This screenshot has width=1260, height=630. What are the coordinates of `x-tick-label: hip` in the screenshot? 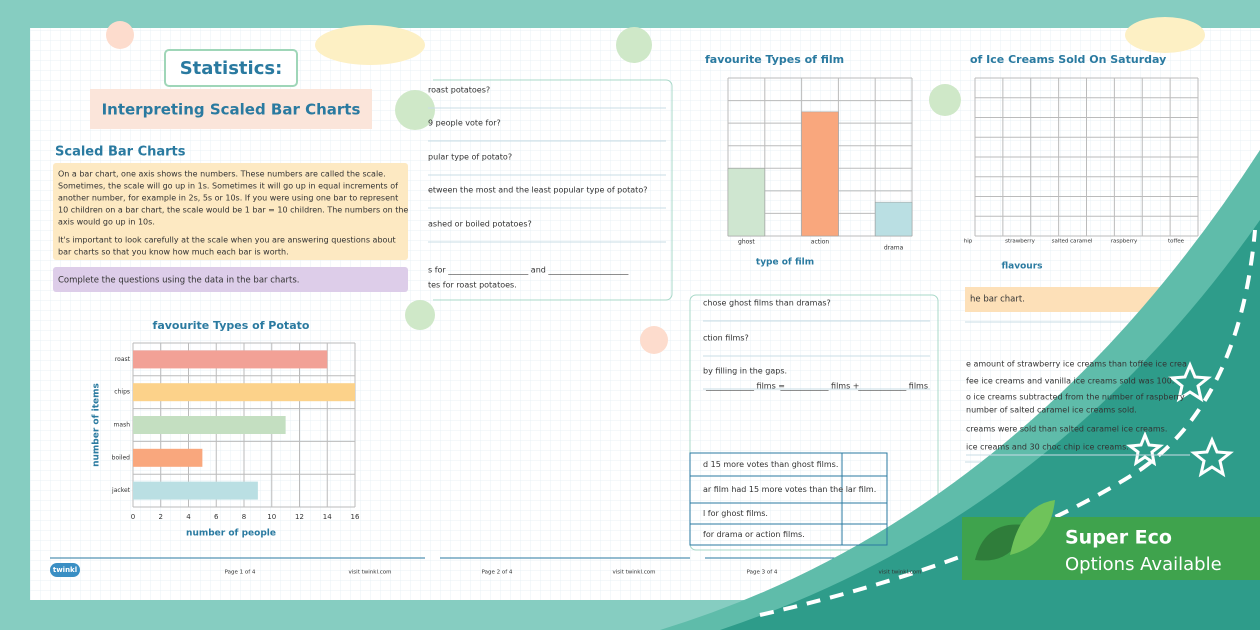 It's located at (968, 242).